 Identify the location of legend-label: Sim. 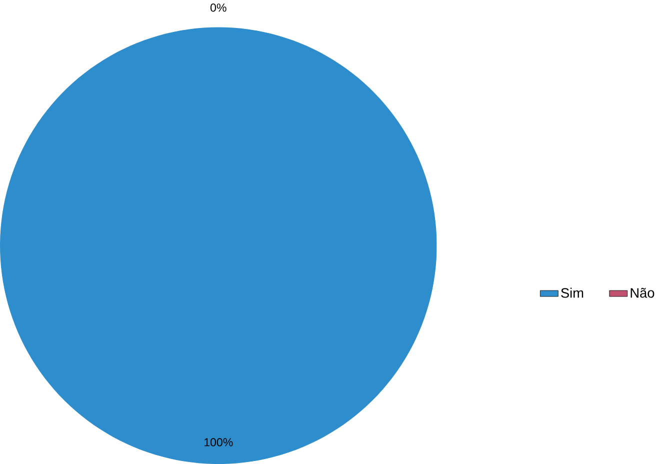
(572, 293).